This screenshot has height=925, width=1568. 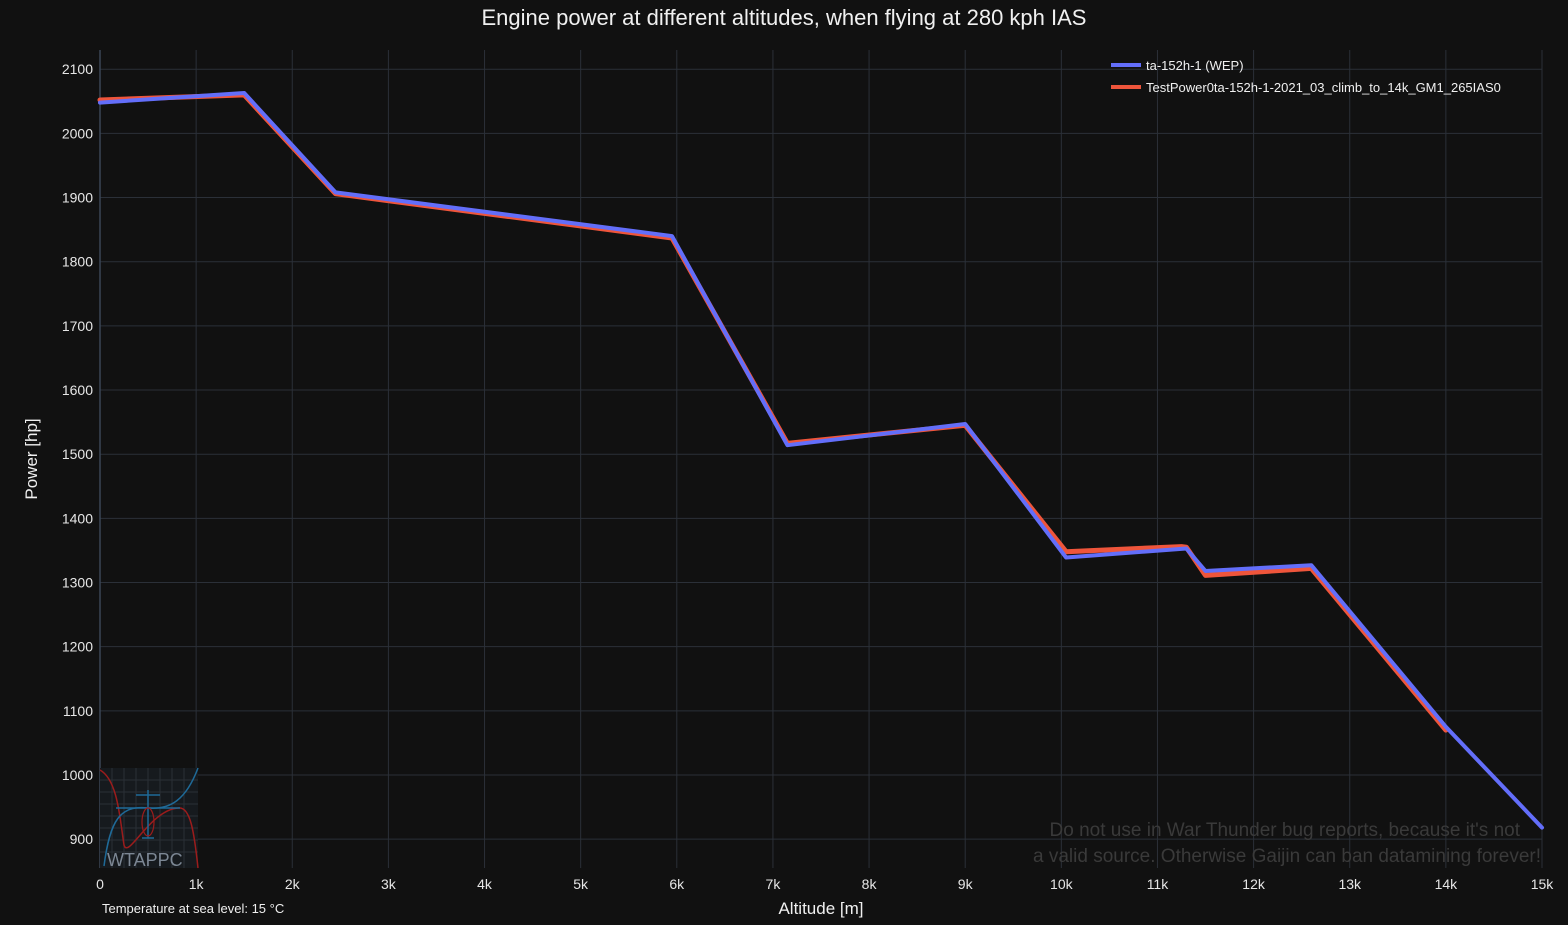 What do you see at coordinates (77, 583) in the screenshot?
I see `y-tick-label: 1300` at bounding box center [77, 583].